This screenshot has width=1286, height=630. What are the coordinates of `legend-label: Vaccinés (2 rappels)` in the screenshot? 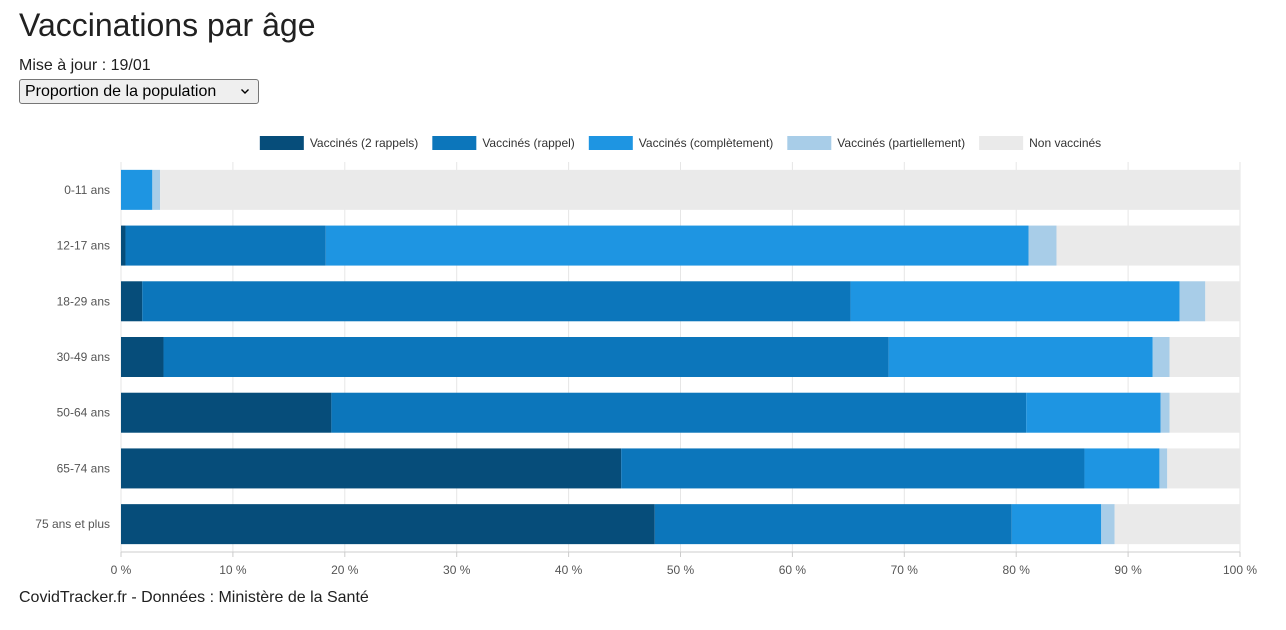 It's located at (364, 143).